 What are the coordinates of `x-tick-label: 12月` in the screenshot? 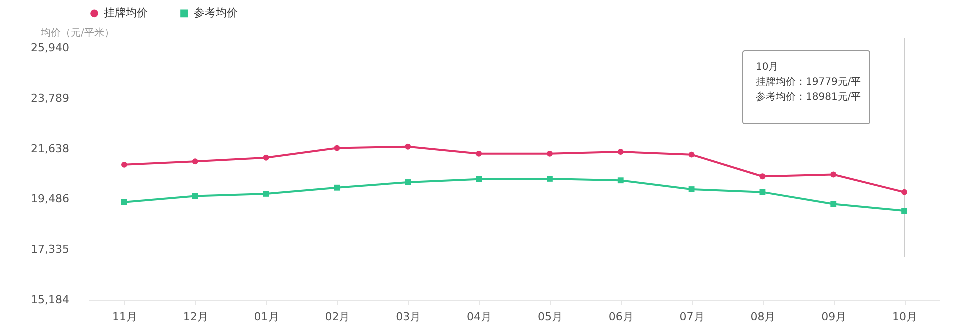 It's located at (195, 317).